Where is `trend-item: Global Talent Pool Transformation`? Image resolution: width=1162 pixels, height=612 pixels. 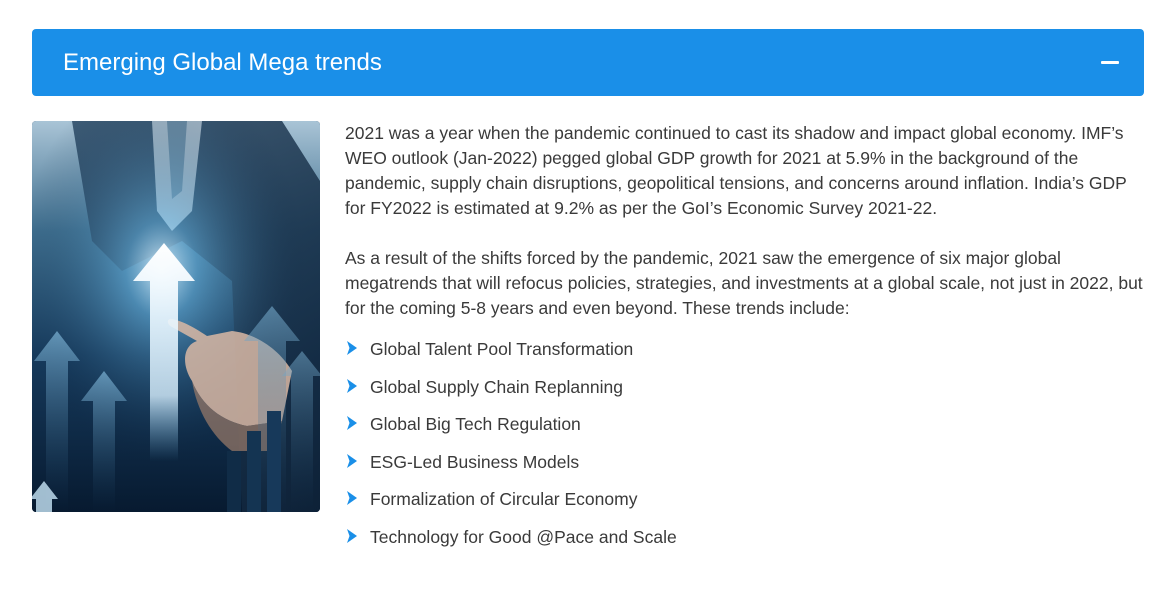
trend-item: Global Talent Pool Transformation is located at coordinates (745, 356).